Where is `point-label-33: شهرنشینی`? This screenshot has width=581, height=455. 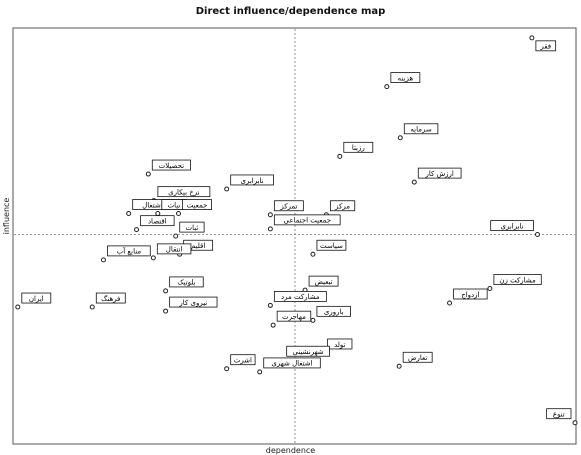 point-label-33: شهرنشینی is located at coordinates (307, 352).